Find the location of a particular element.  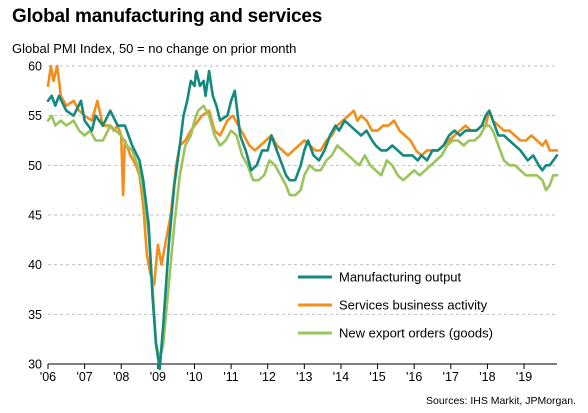

source-note: Sources: IHS Markit, JPMorgan. is located at coordinates (501, 401).